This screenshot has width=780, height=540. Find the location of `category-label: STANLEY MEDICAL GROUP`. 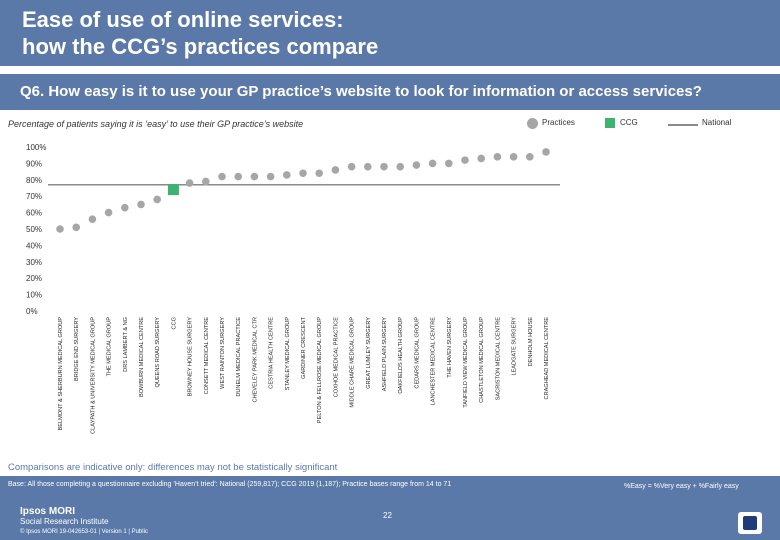

category-label: STANLEY MEDICAL GROUP is located at coordinates (288, 354).